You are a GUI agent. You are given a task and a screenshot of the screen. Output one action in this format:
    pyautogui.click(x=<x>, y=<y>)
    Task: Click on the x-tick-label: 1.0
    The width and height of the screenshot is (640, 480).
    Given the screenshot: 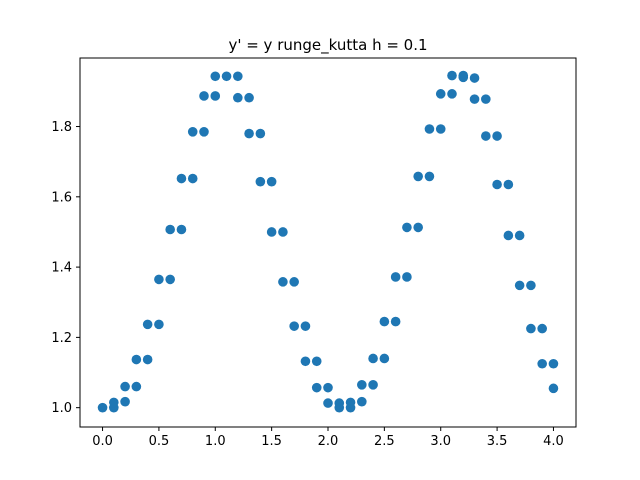 What is the action you would take?
    pyautogui.click(x=215, y=441)
    